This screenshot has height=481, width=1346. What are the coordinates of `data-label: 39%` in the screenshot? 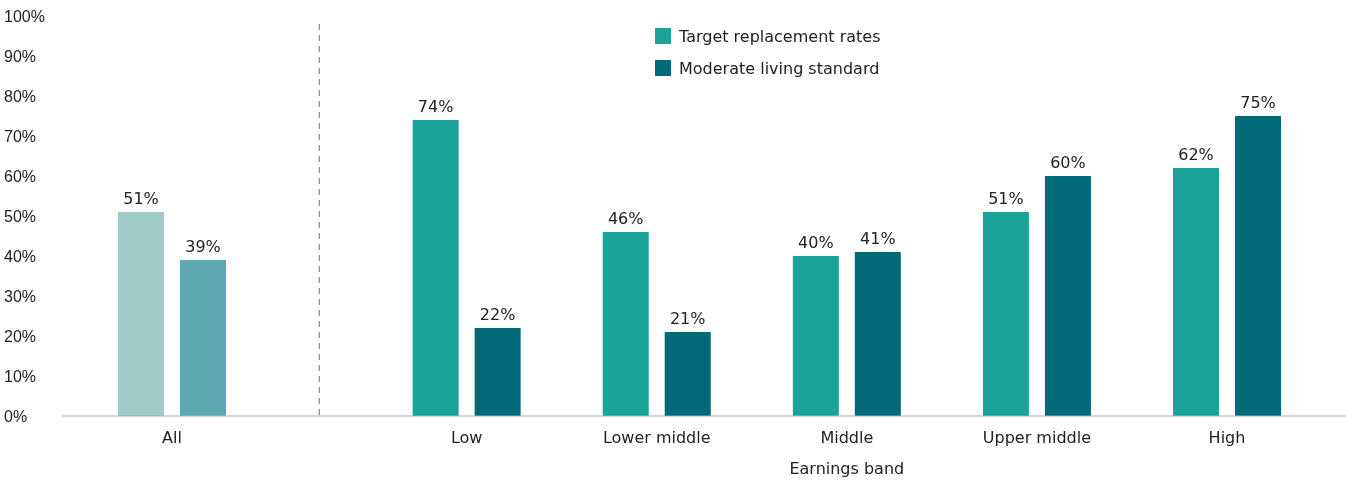 It's located at (203, 246).